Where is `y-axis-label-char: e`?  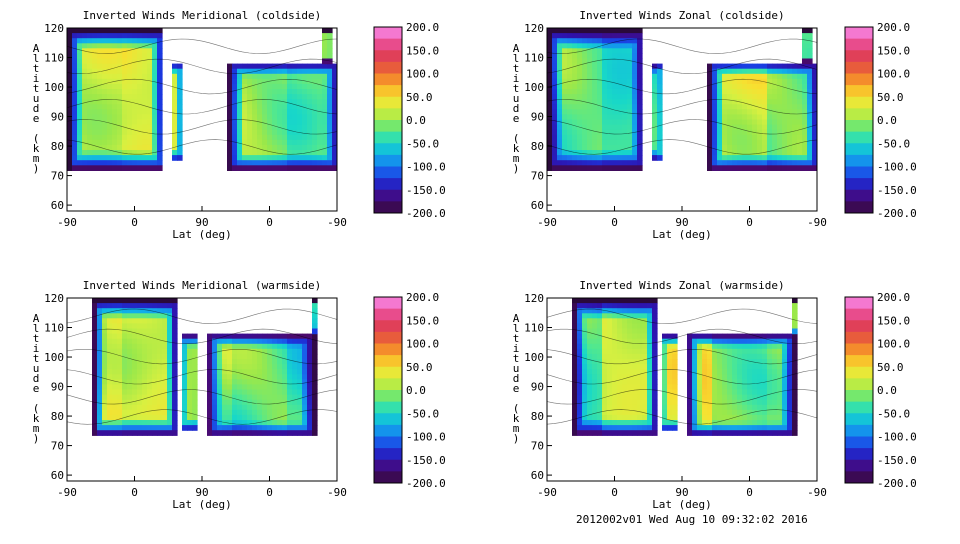
y-axis-label-char: e is located at coordinates (516, 388).